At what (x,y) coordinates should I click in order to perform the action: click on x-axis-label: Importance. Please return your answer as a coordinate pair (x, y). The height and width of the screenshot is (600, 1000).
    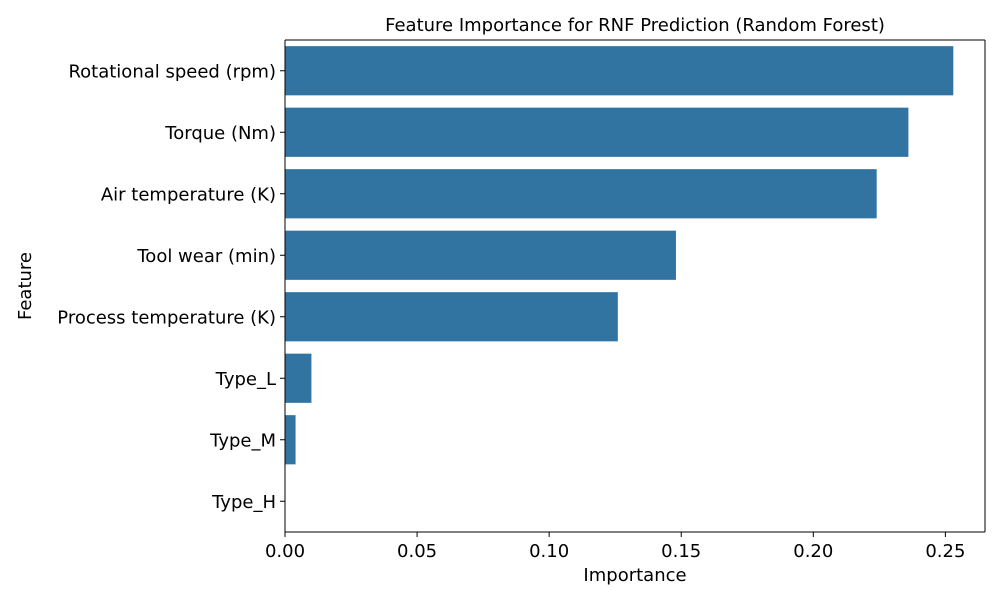
    Looking at the image, I should click on (634, 575).